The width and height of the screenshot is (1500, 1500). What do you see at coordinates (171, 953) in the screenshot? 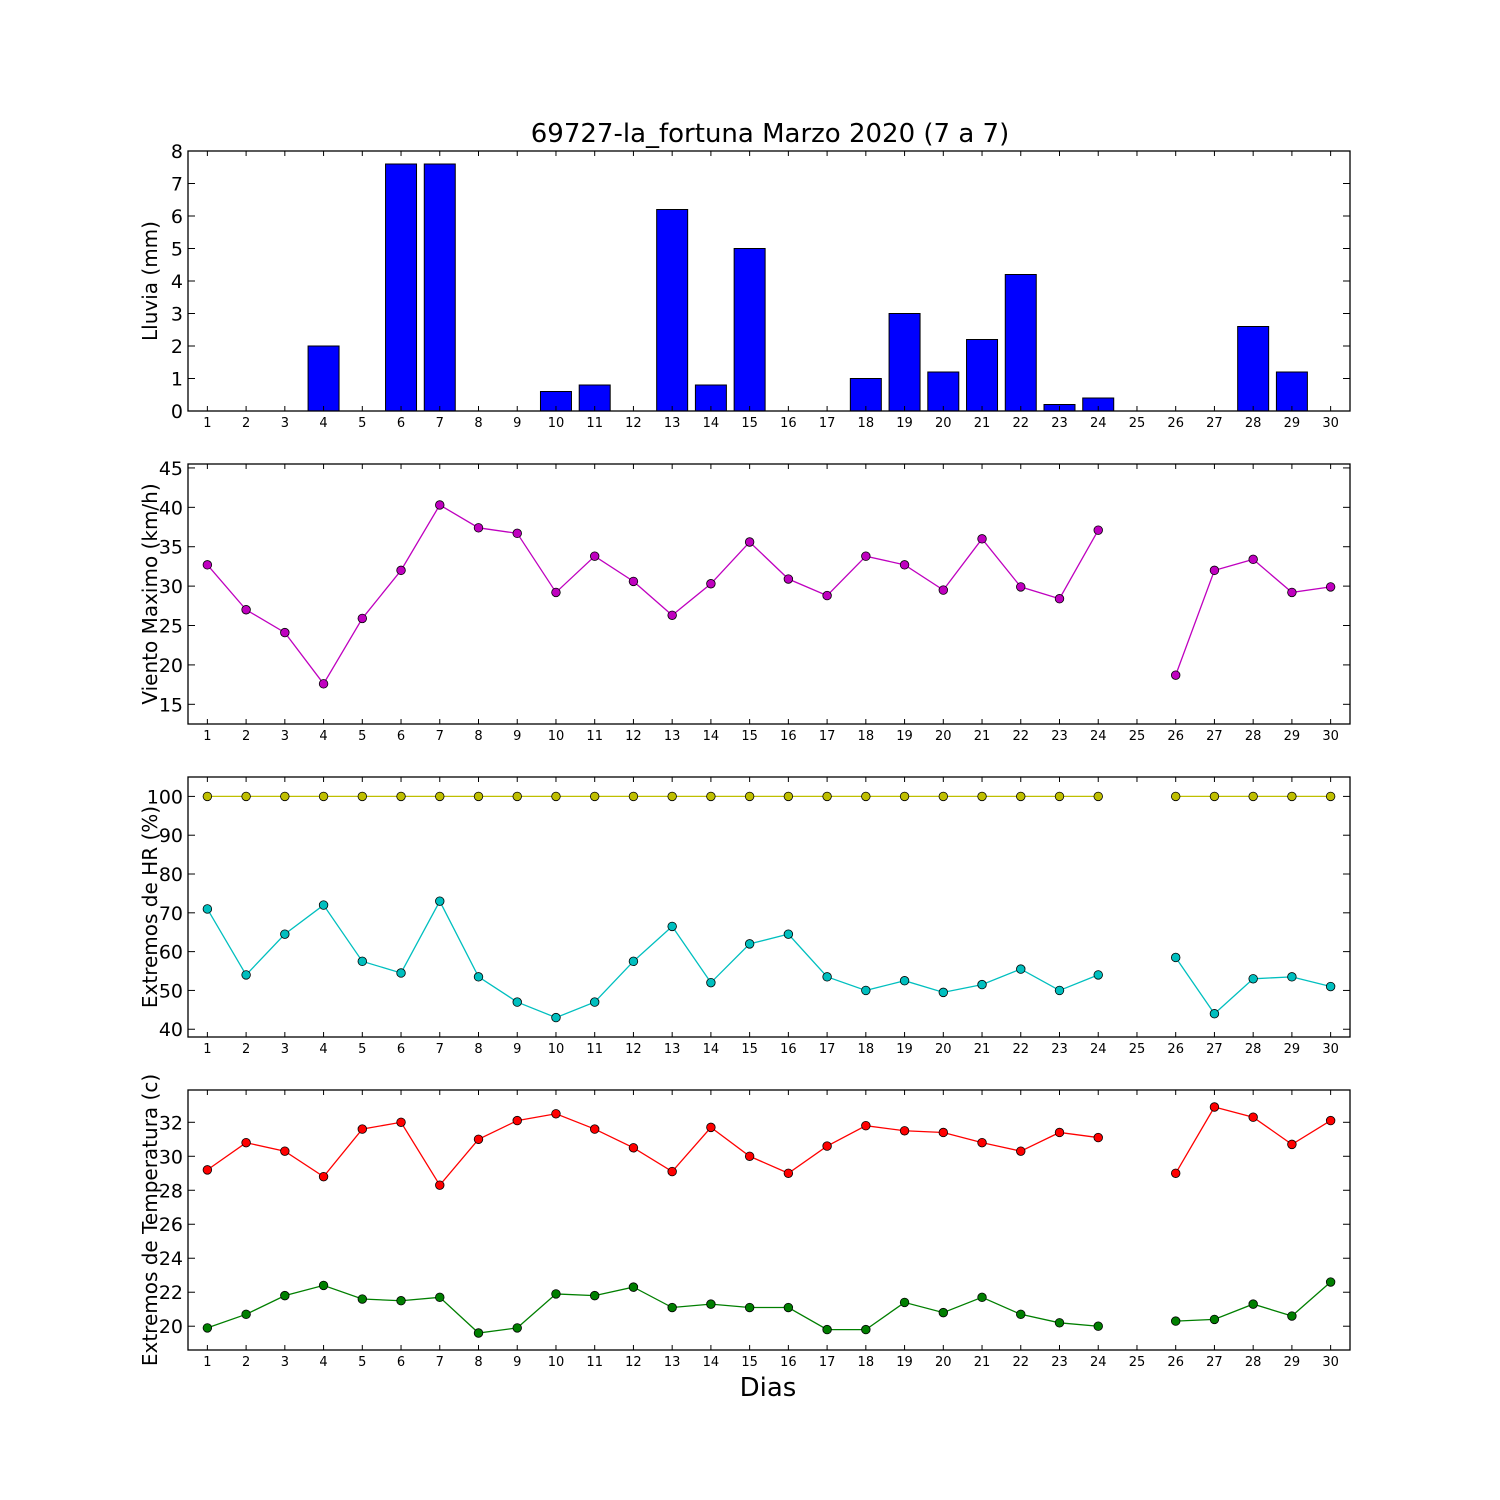
I see `y-tick-label: 60` at bounding box center [171, 953].